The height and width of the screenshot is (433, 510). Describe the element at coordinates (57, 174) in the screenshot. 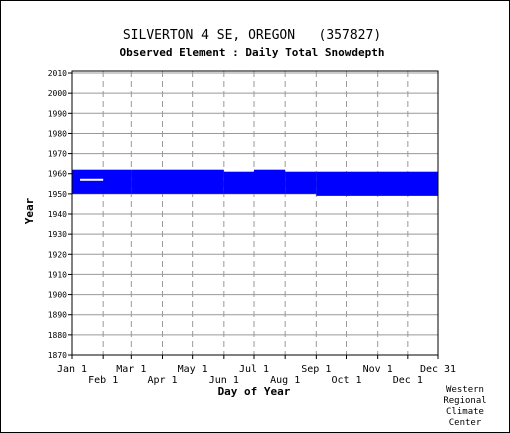

I see `y-tick-label: 1960` at that location.